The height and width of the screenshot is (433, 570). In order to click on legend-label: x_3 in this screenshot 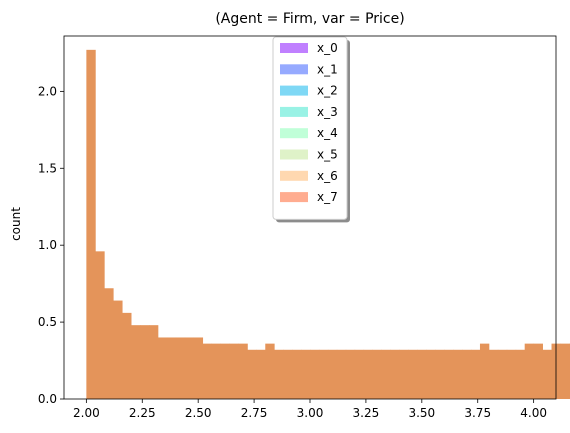, I will do `click(327, 112)`.